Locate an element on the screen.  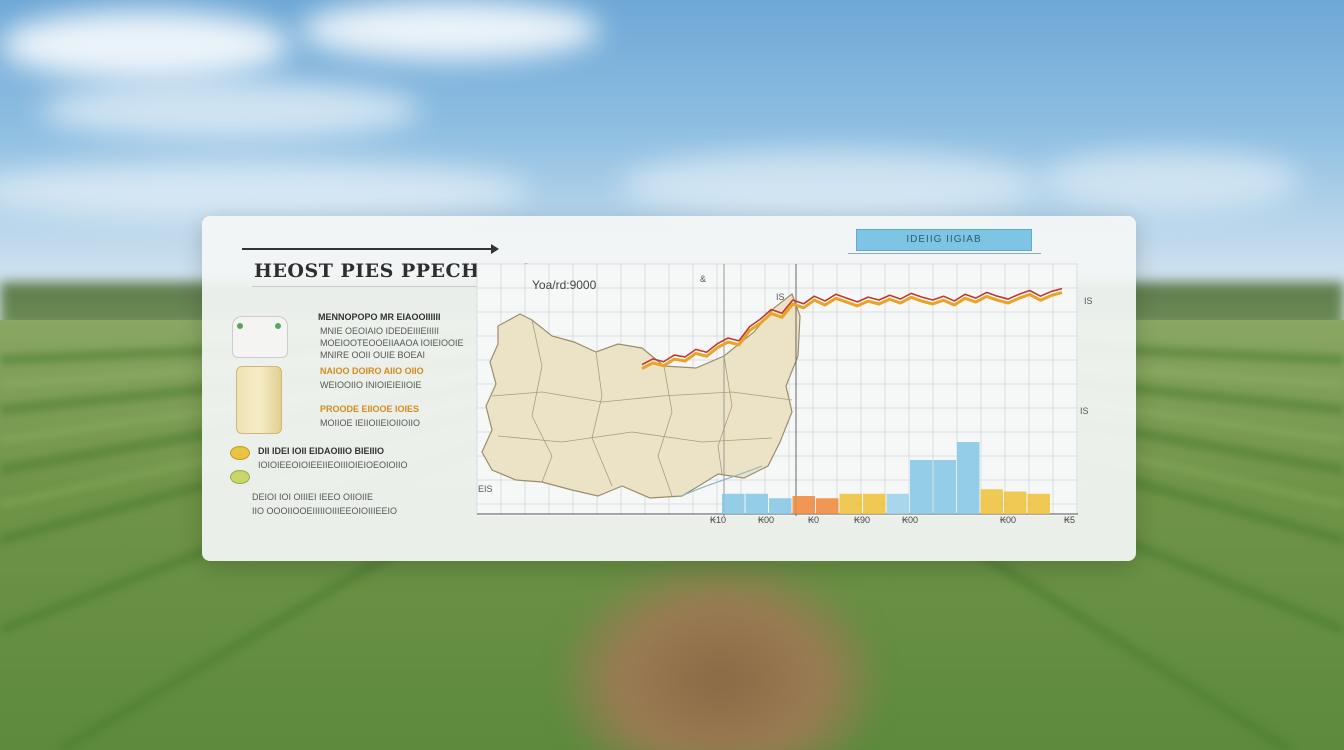
side-mark: EIS is located at coordinates (485, 489).